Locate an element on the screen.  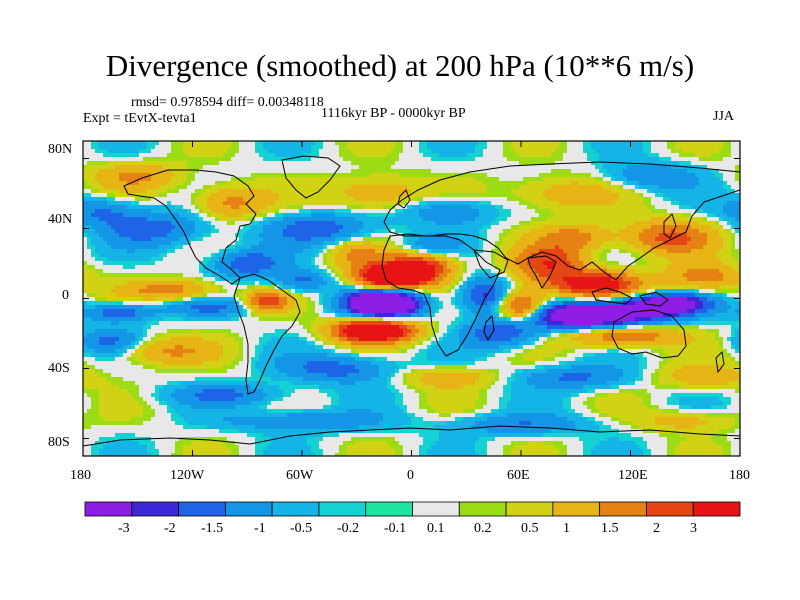
colorbar-label: -2 is located at coordinates (170, 528).